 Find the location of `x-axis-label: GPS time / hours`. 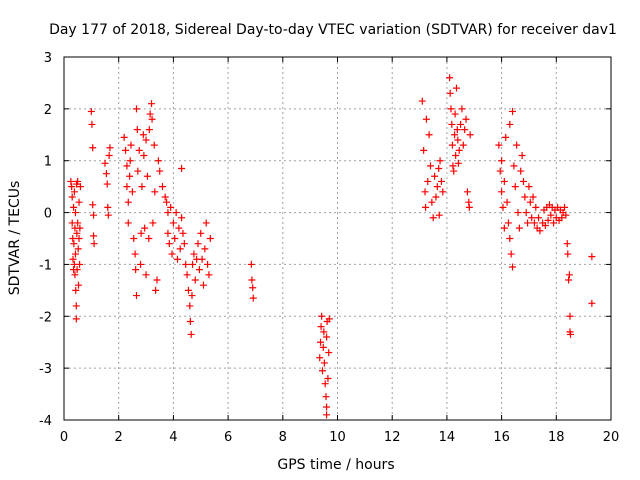

x-axis-label: GPS time / hours is located at coordinates (335, 465).